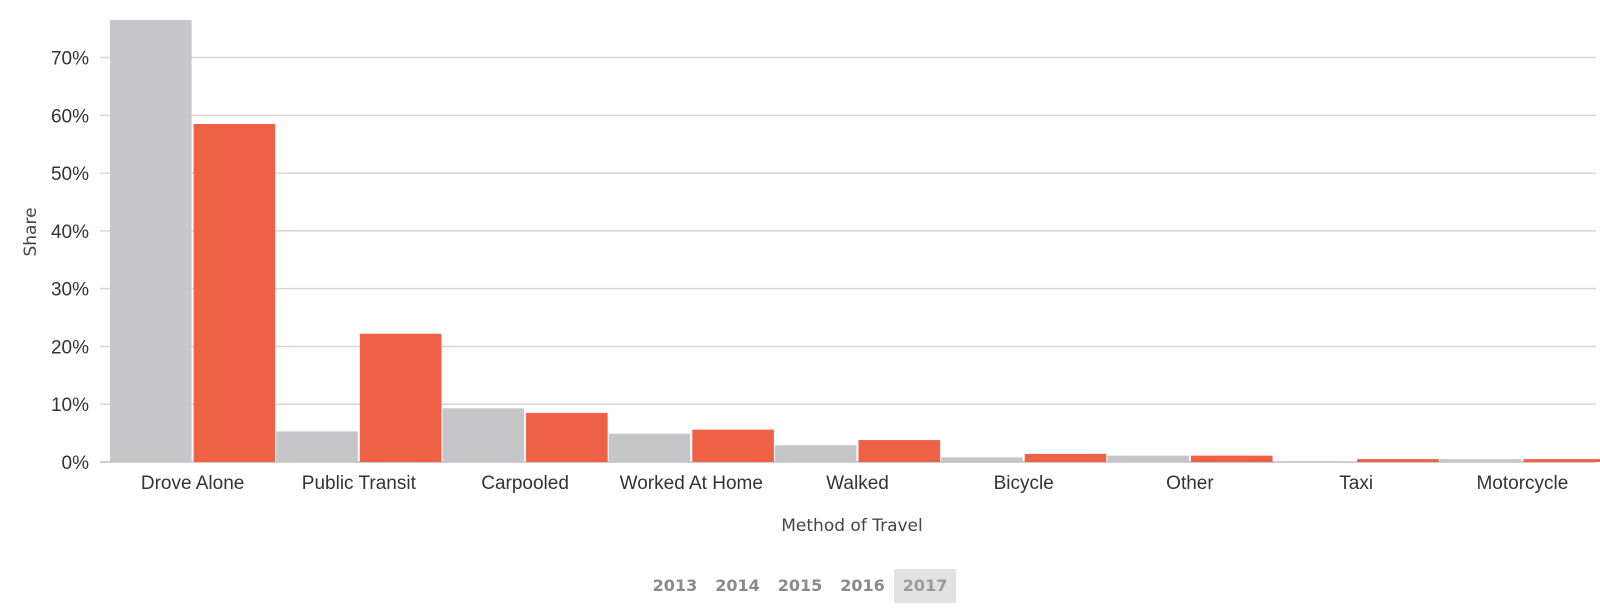 The width and height of the screenshot is (1600, 614). What do you see at coordinates (862, 585) in the screenshot?
I see `year-button-2016: 2016` at bounding box center [862, 585].